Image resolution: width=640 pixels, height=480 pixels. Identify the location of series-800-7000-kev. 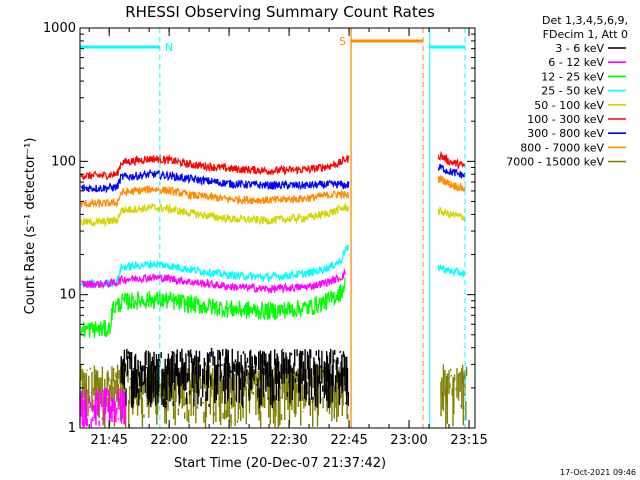
(273, 191).